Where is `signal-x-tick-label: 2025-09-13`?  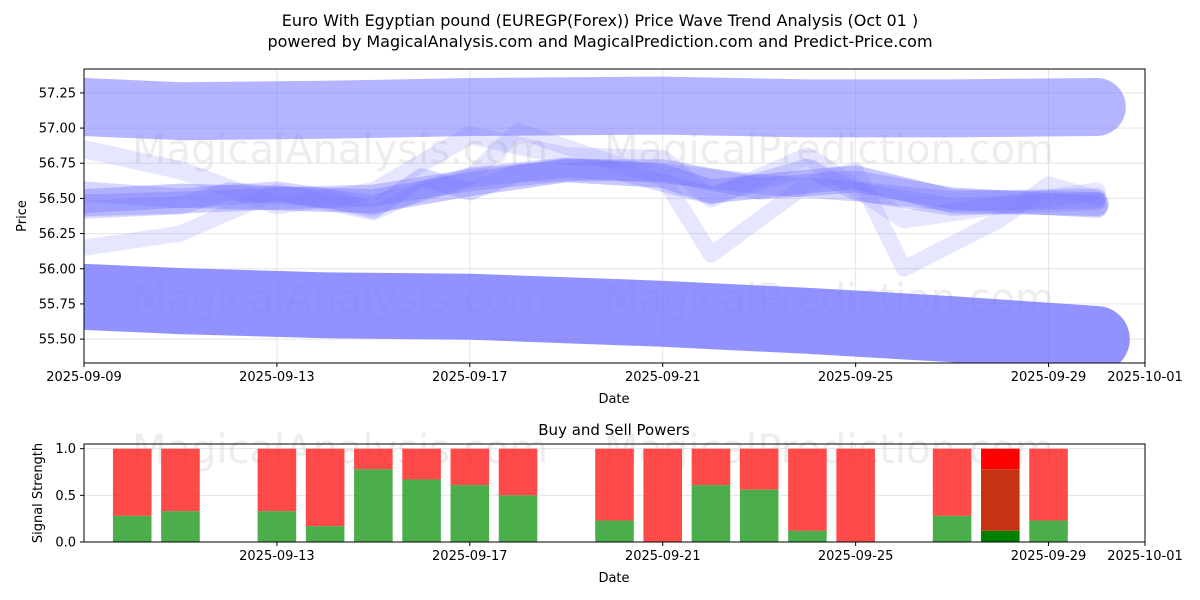
signal-x-tick-label: 2025-09-13 is located at coordinates (277, 556).